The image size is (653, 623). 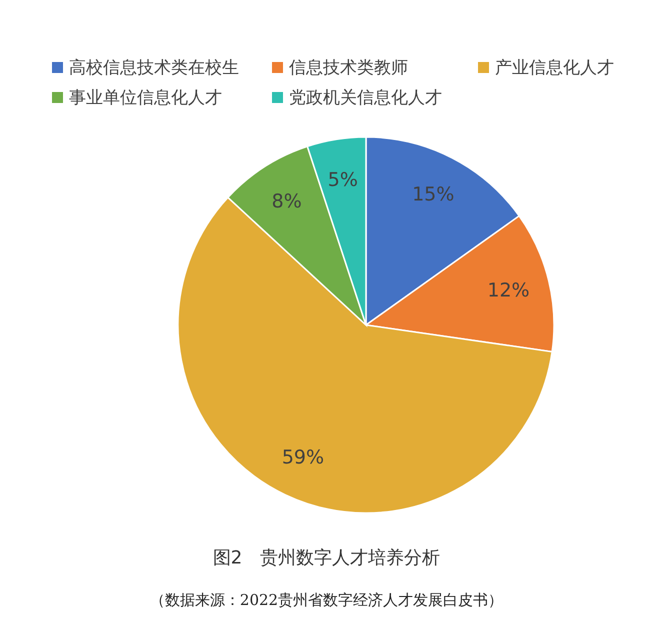 What do you see at coordinates (554, 68) in the screenshot?
I see `legend-label: 产业信息化人才` at bounding box center [554, 68].